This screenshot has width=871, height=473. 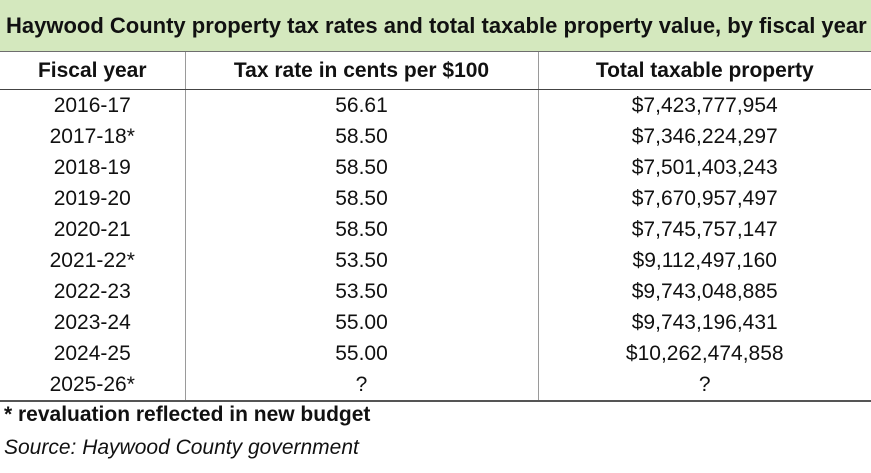 What do you see at coordinates (92, 385) in the screenshot?
I see `cell-fiscal-year: 2025-26*` at bounding box center [92, 385].